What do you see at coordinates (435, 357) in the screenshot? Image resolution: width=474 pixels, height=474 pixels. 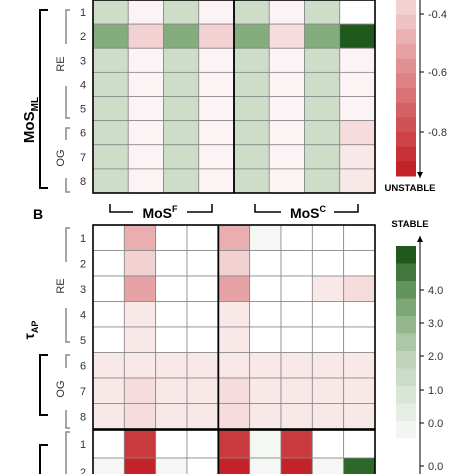 I see `colorbar-bottom-tick-label: 2.0` at bounding box center [435, 357].